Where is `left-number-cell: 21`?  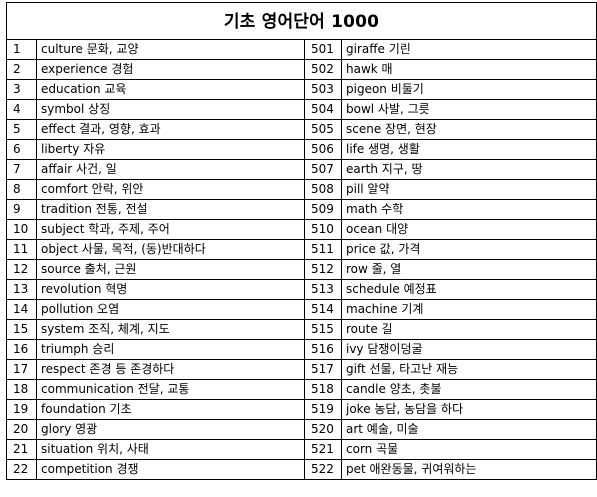 left-number-cell: 21 is located at coordinates (21, 449).